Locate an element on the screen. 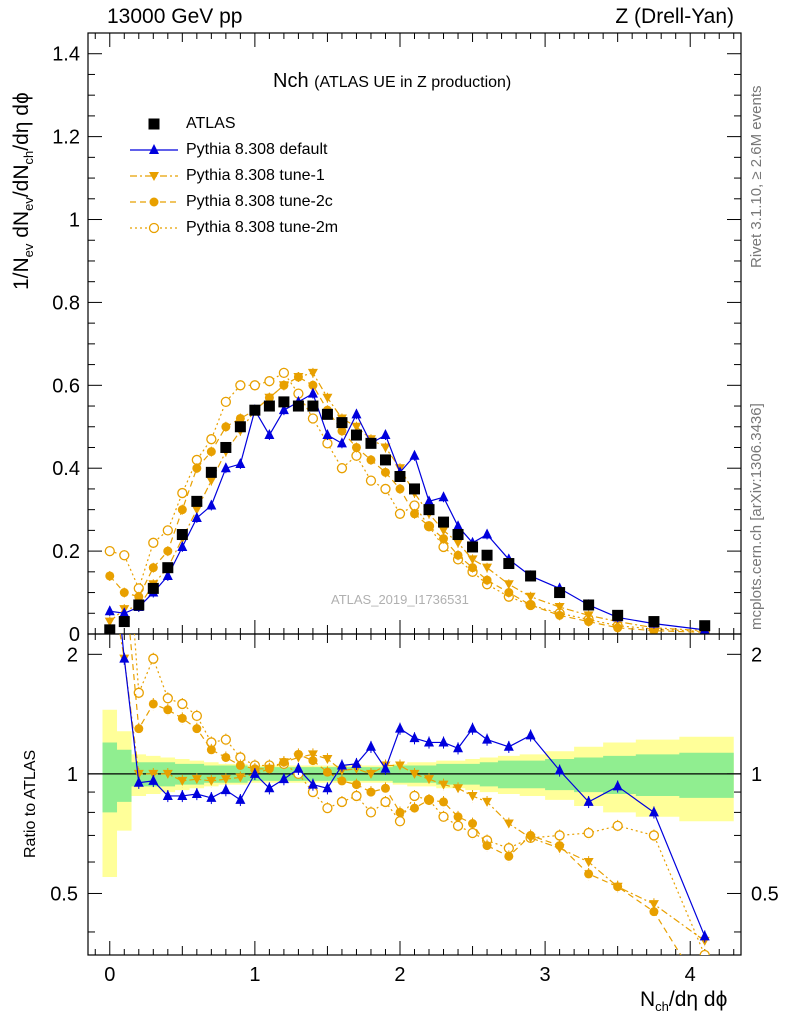 The image size is (786, 1024). ratio-band-inner is located at coordinates (418, 777).